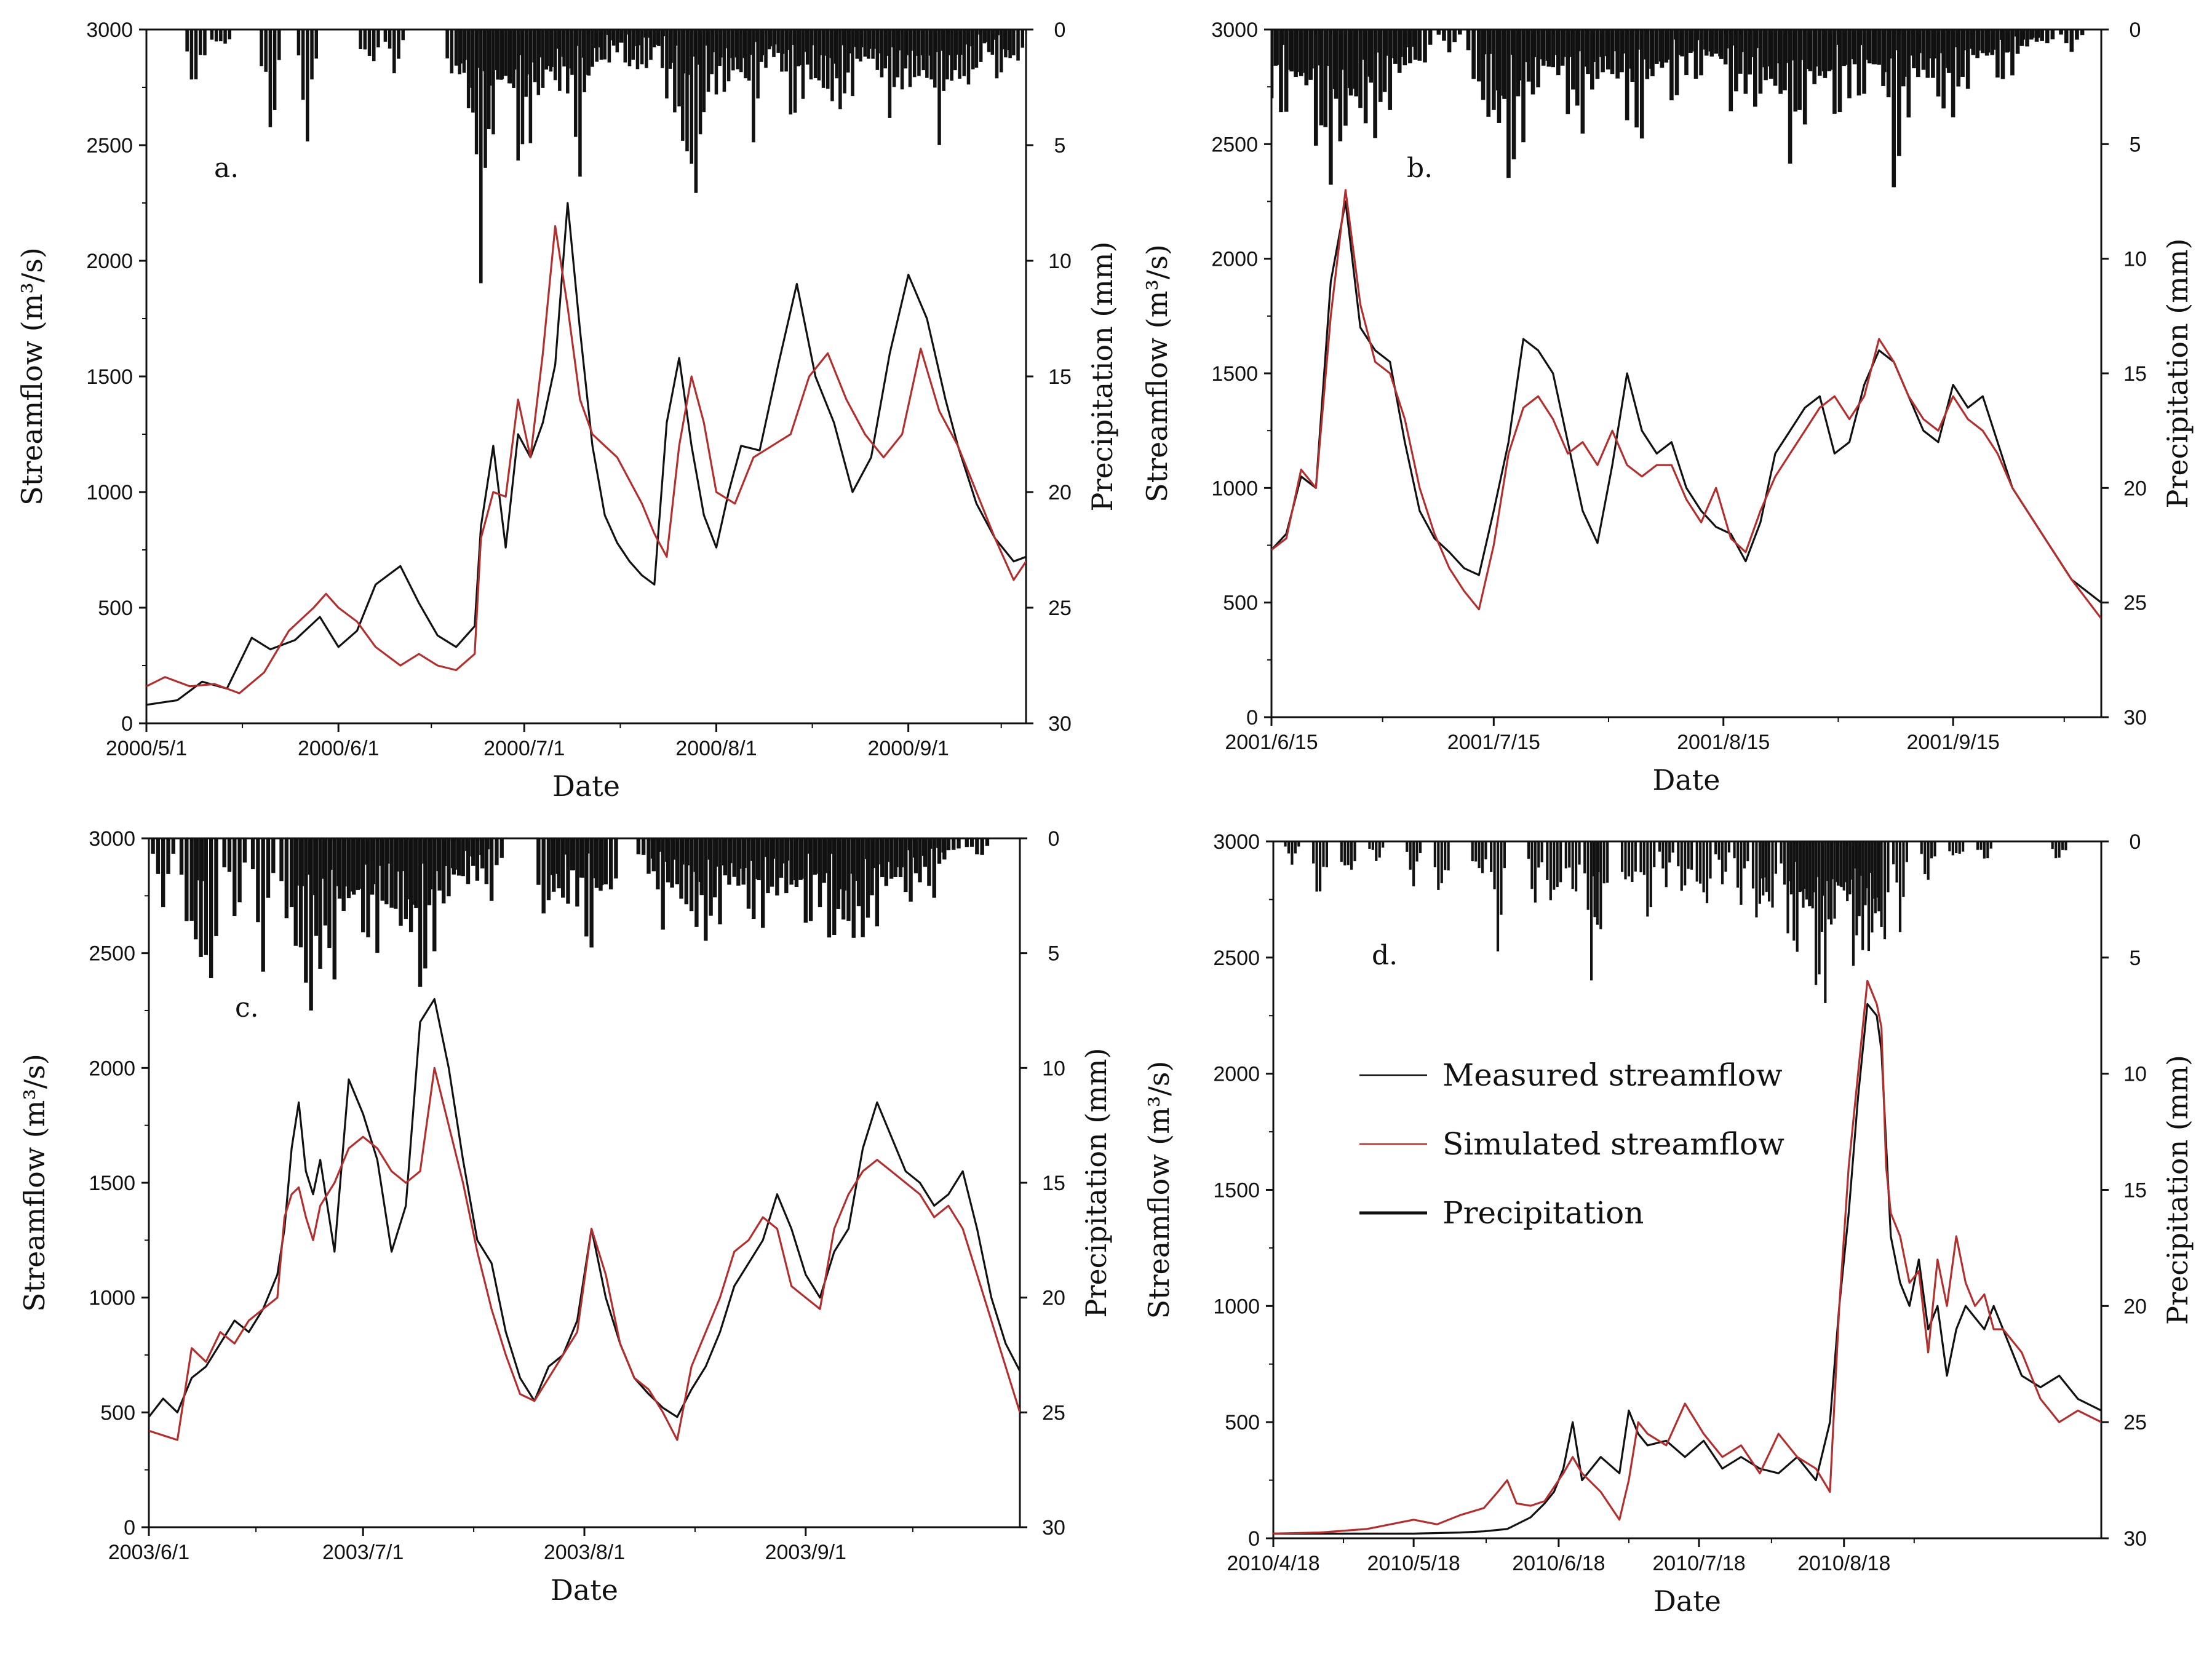  Describe the element at coordinates (2135, 1190) in the screenshot. I see `y2-tick-label: 15` at that location.